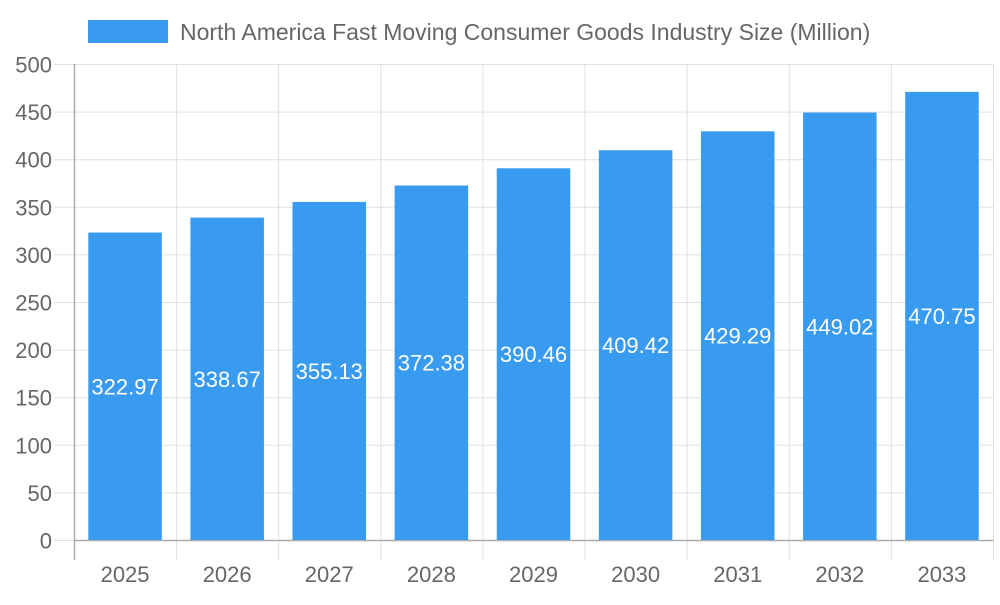 This screenshot has width=1000, height=605. What do you see at coordinates (431, 574) in the screenshot?
I see `x-tick-label: 2028` at bounding box center [431, 574].